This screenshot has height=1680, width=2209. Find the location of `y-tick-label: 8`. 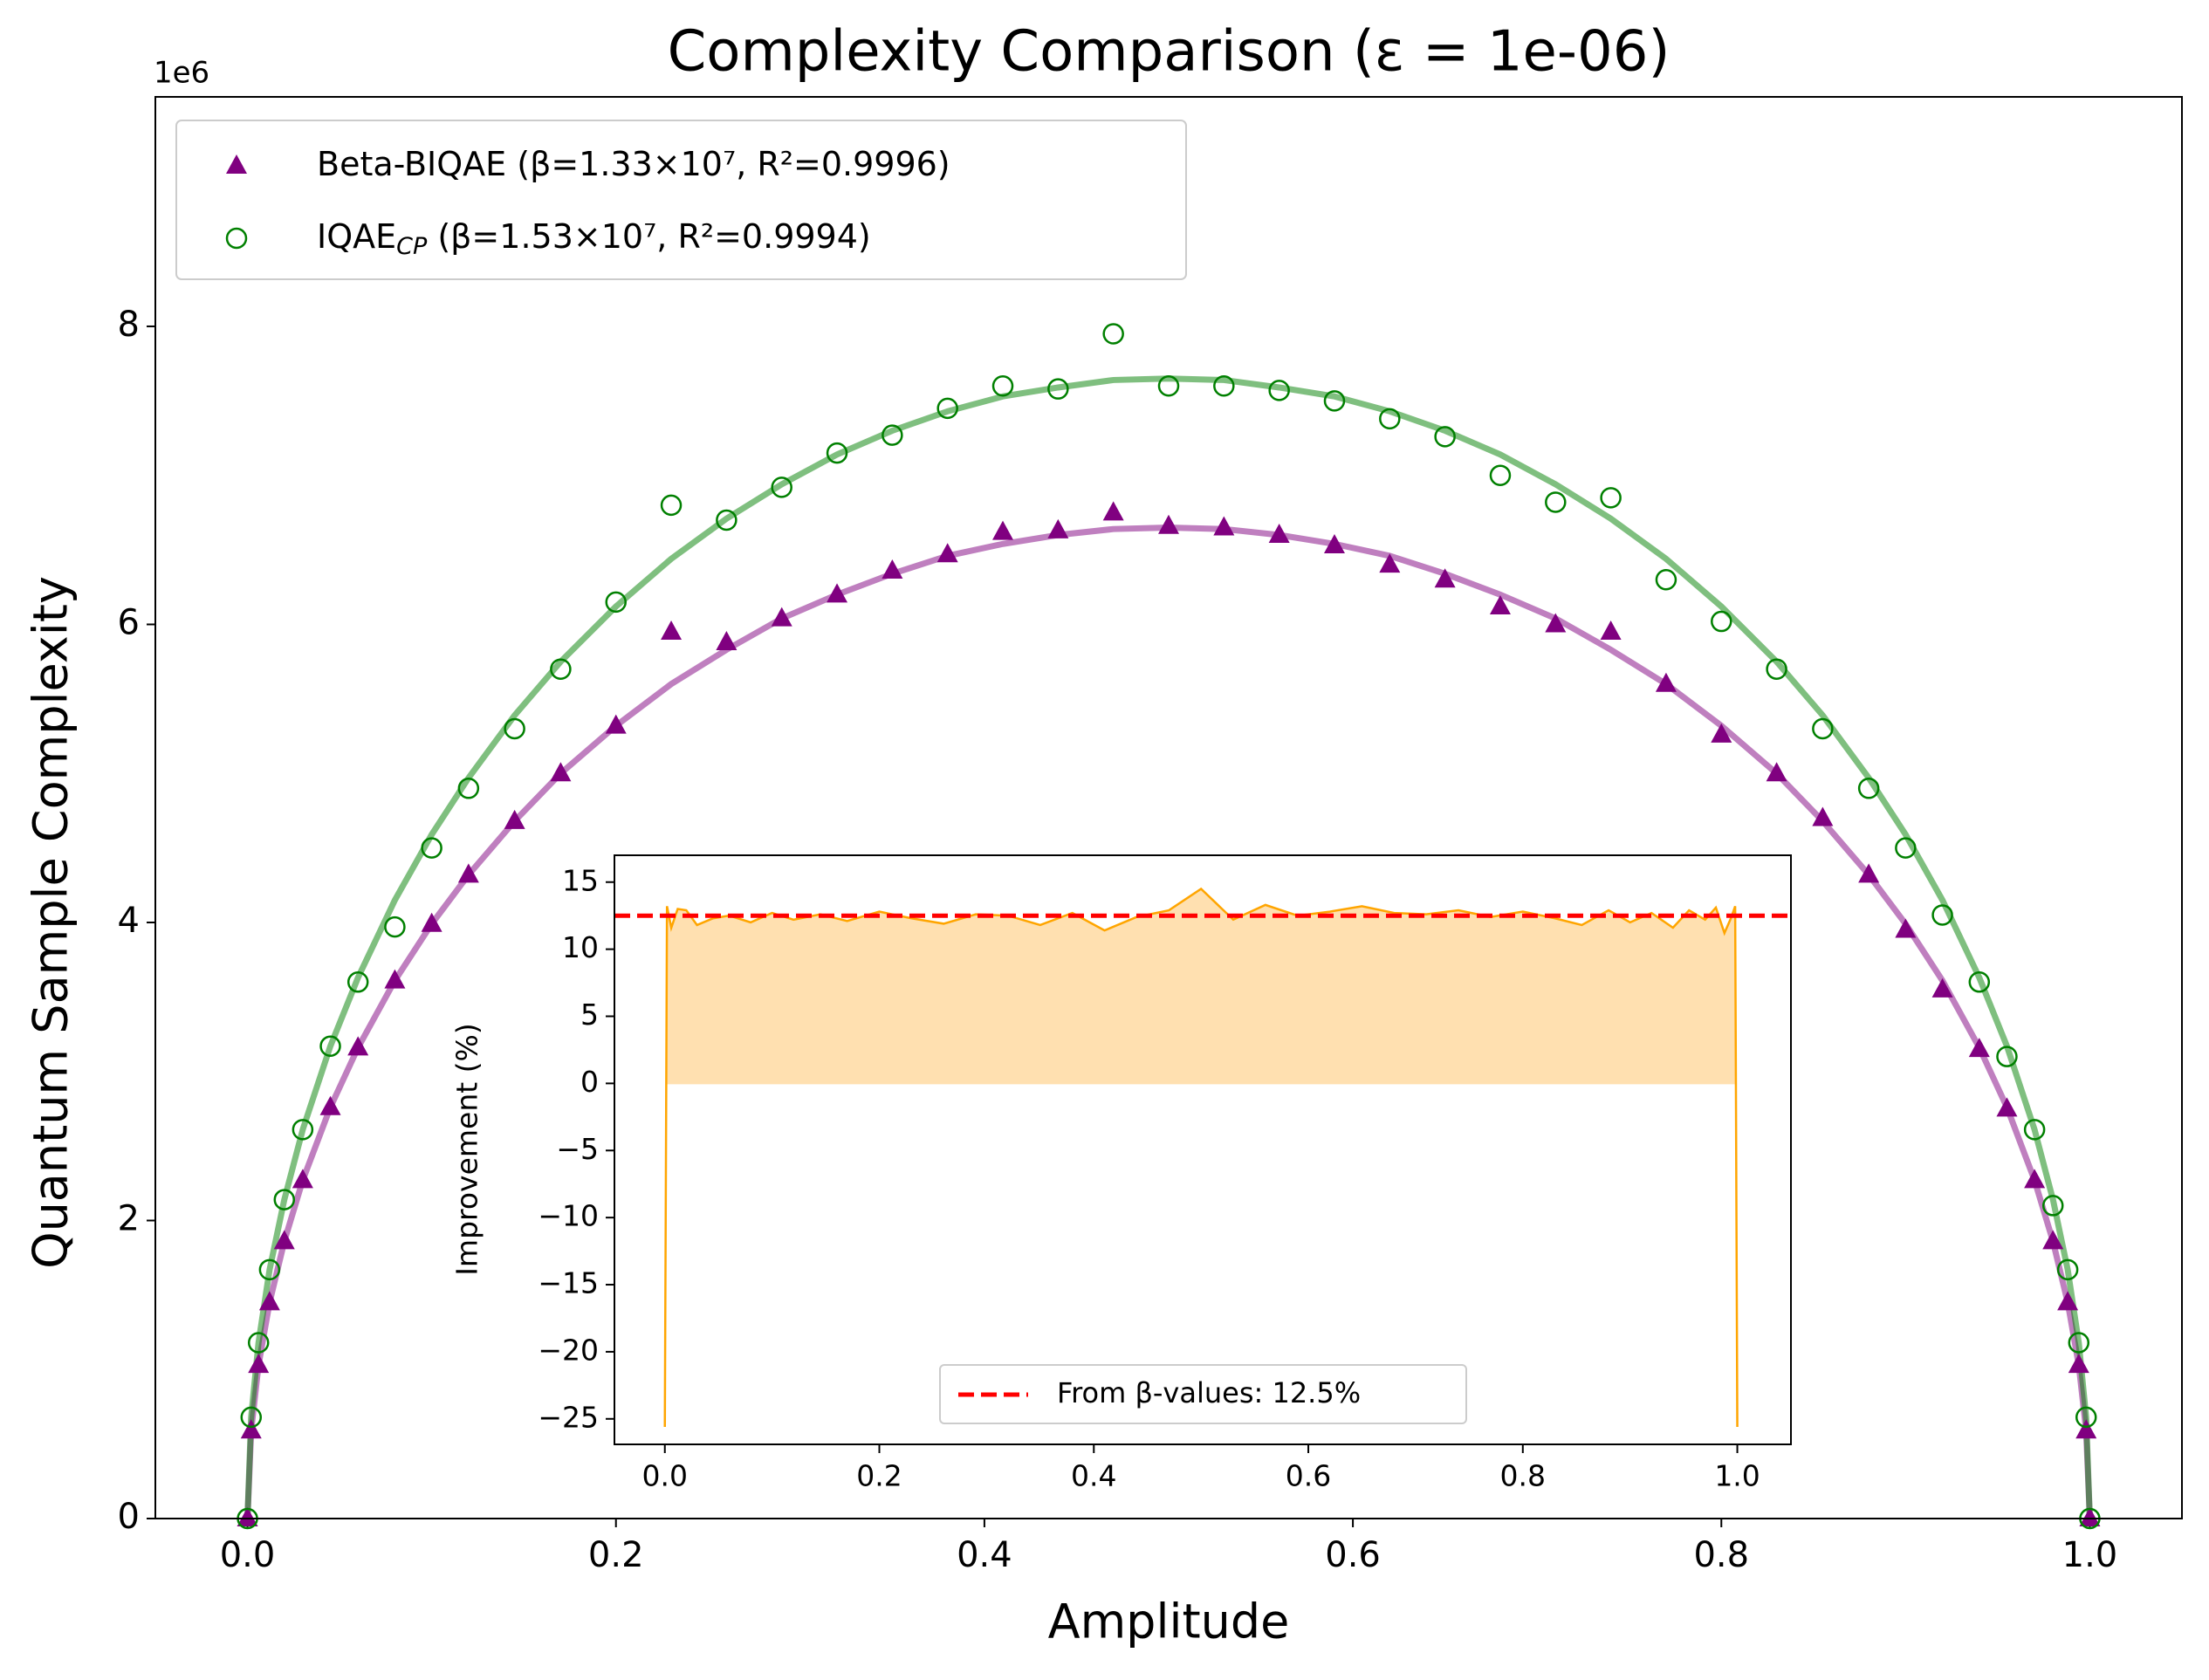

y-tick-label: 8 is located at coordinates (129, 325).